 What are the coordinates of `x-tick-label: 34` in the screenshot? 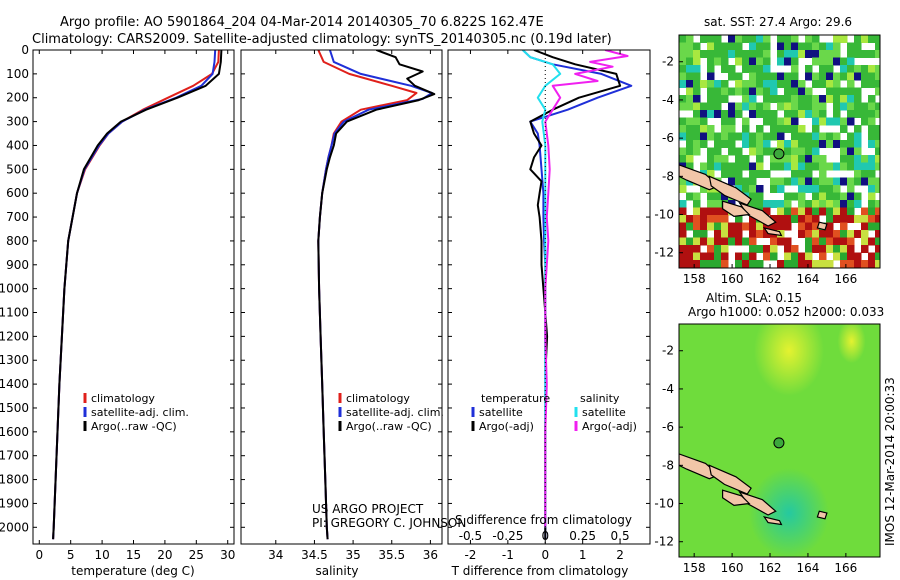 It's located at (275, 555).